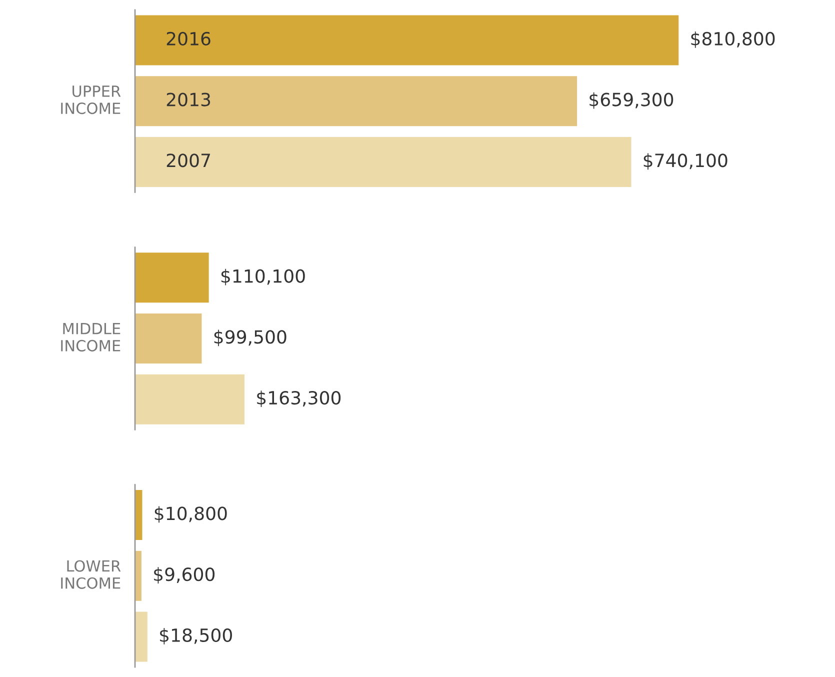  What do you see at coordinates (299, 399) in the screenshot?
I see `data-label: $163,300` at bounding box center [299, 399].